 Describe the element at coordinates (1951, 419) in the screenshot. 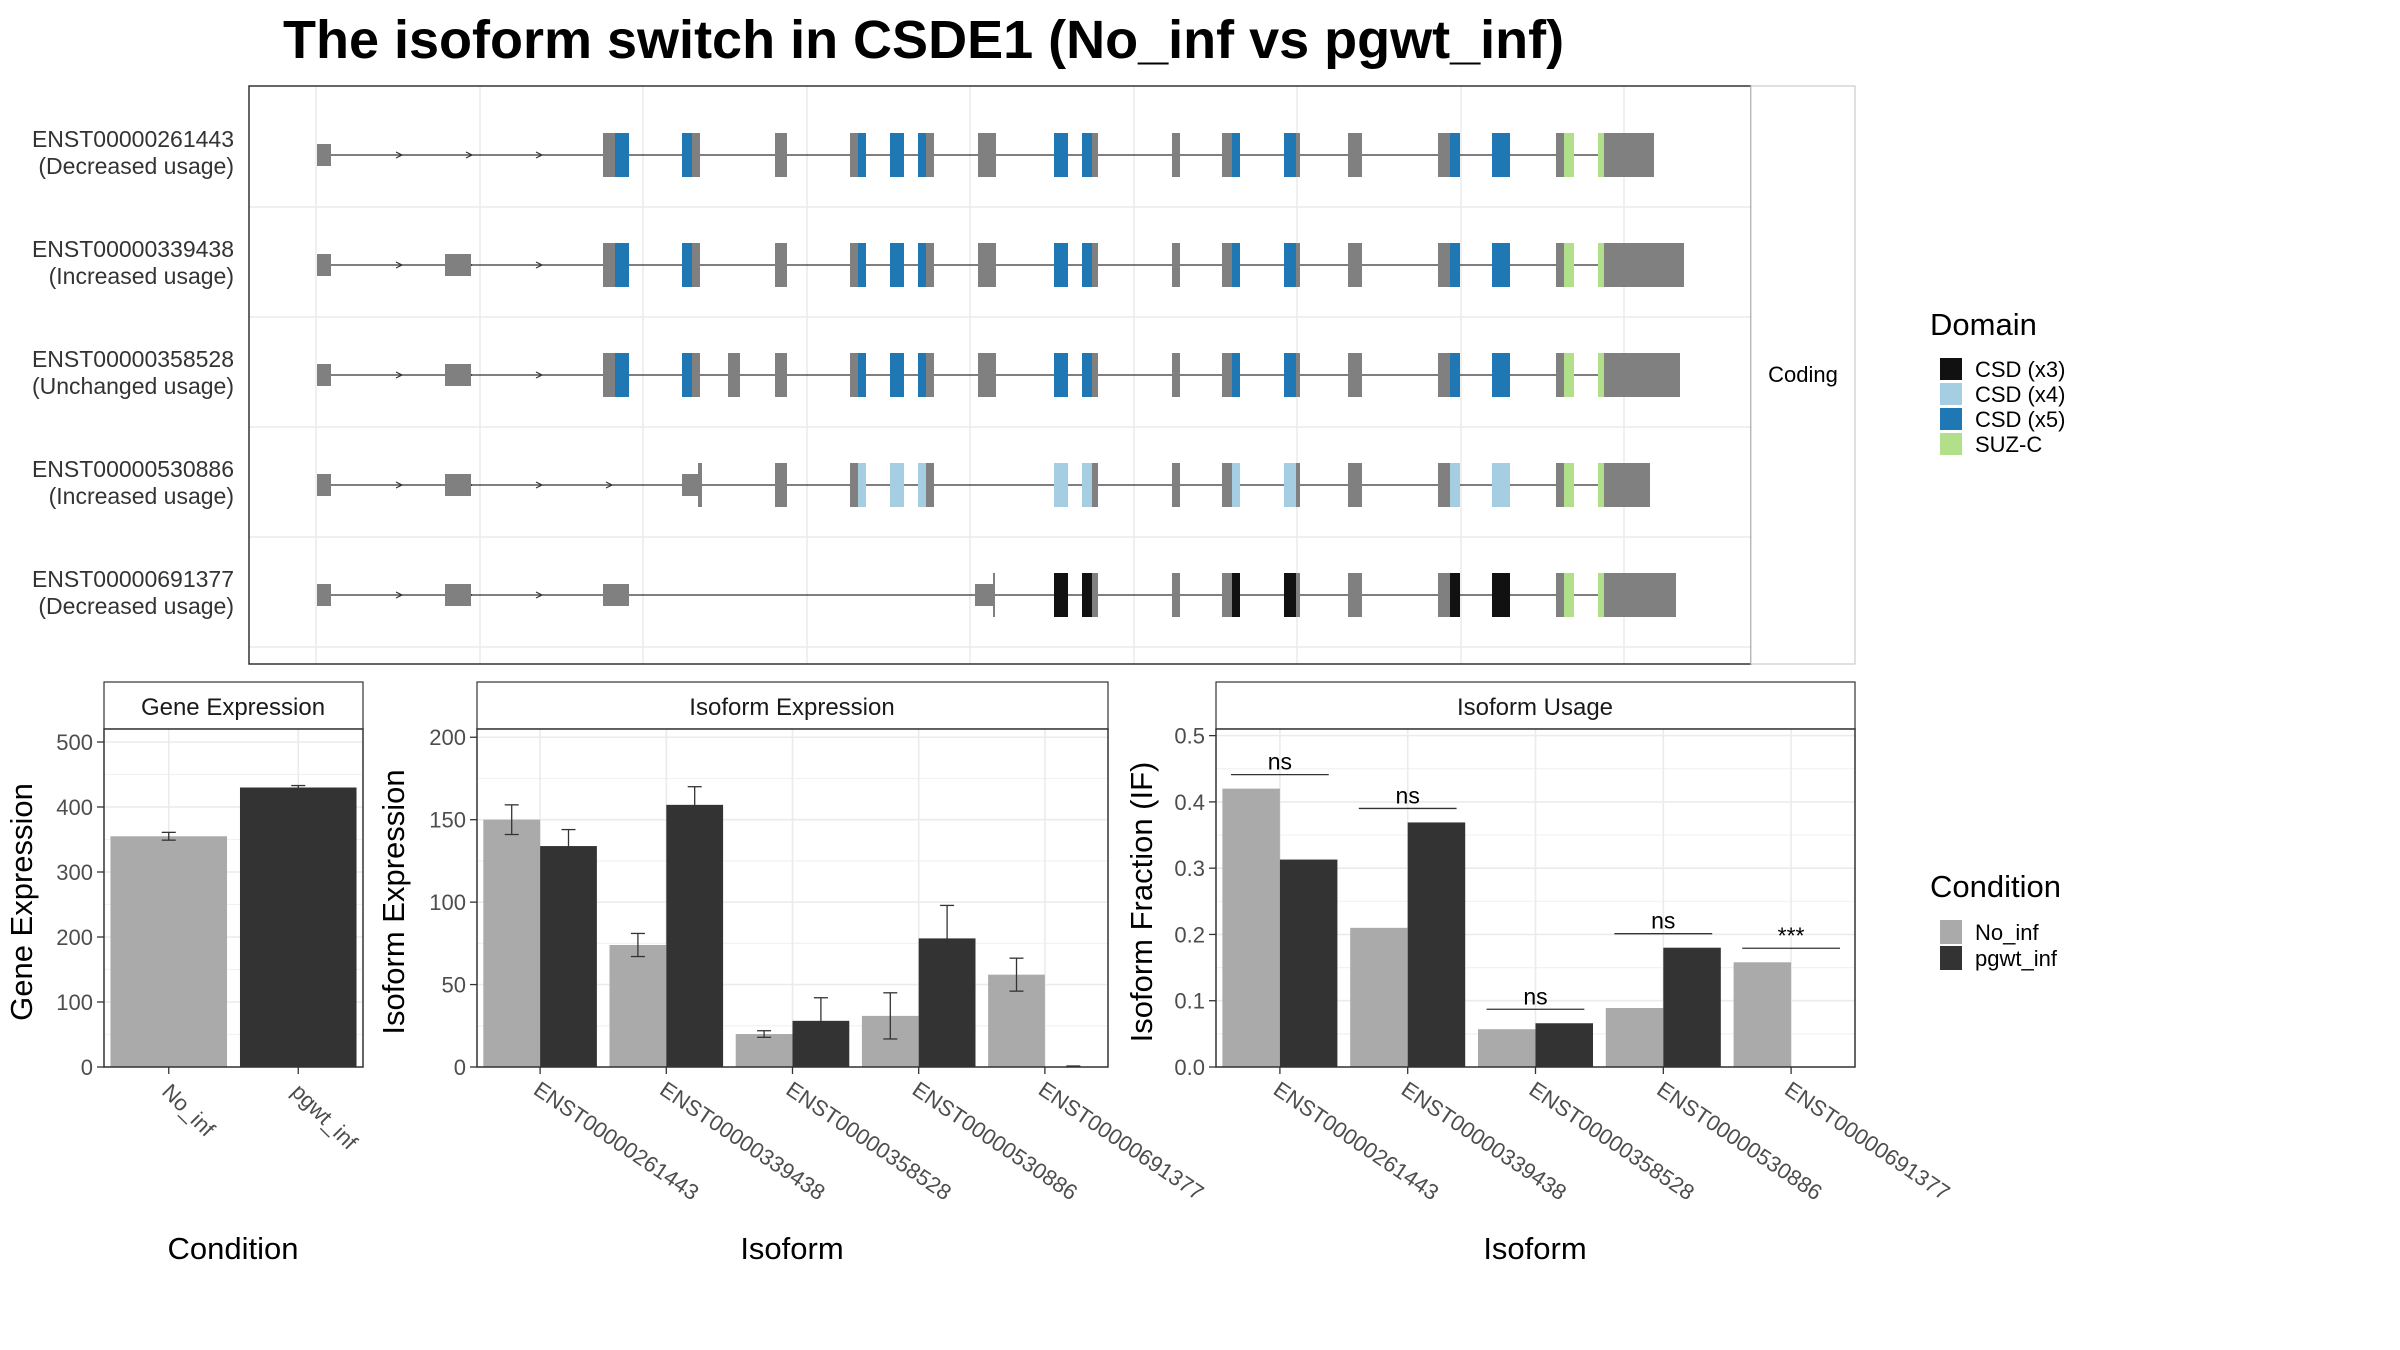

I see `domain-legend-key` at that location.